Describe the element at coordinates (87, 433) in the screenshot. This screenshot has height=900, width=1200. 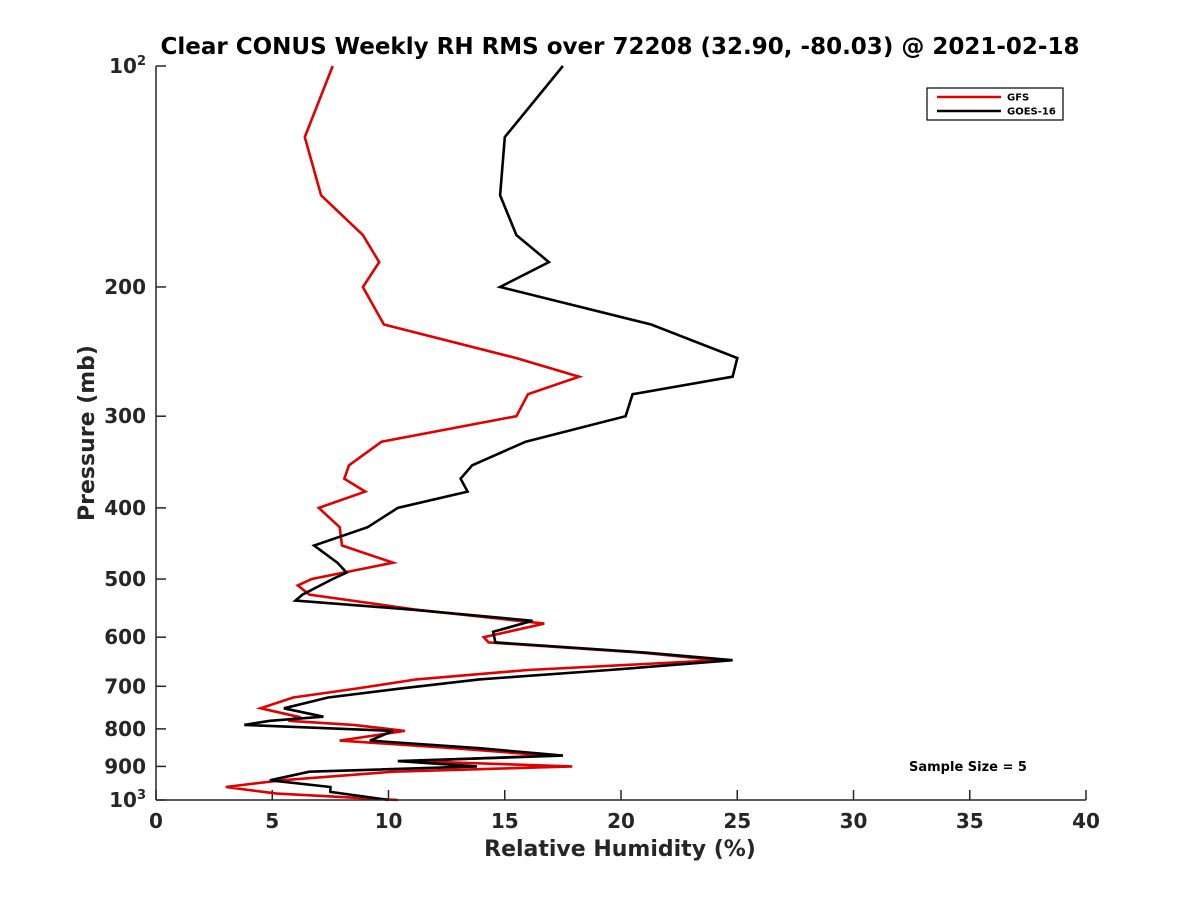
I see `y-axis-label: Pressure (mb)` at that location.